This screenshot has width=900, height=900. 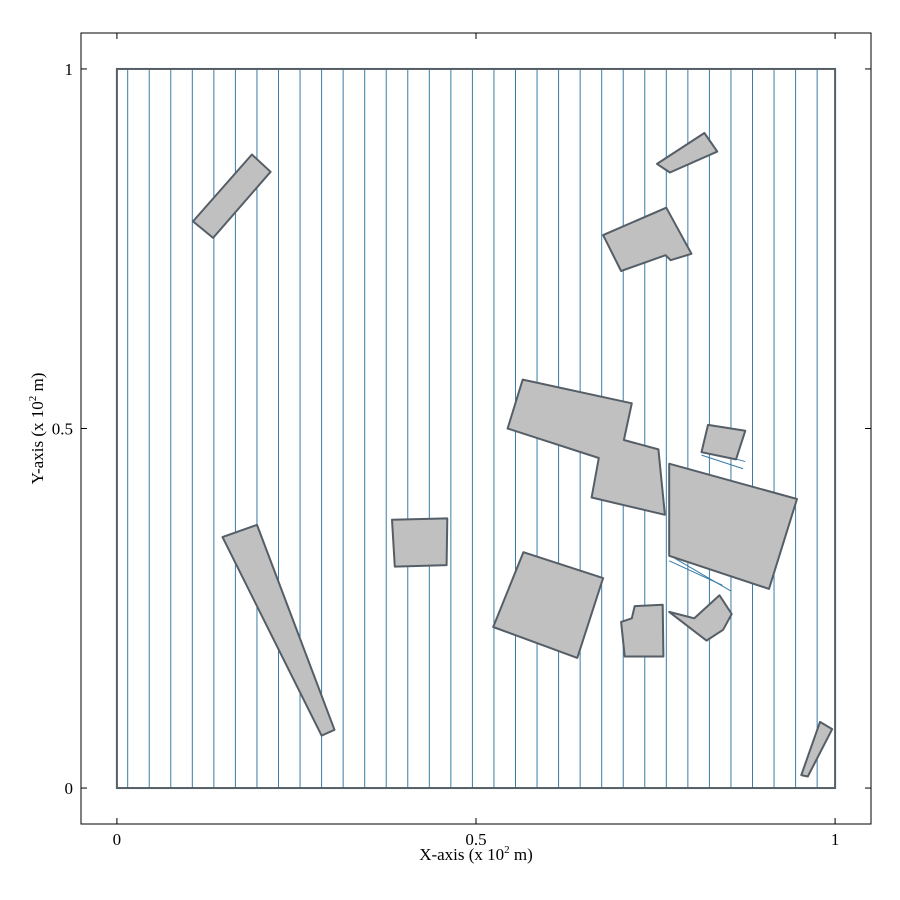 What do you see at coordinates (69, 788) in the screenshot?
I see `y-tick-label-1: 0` at bounding box center [69, 788].